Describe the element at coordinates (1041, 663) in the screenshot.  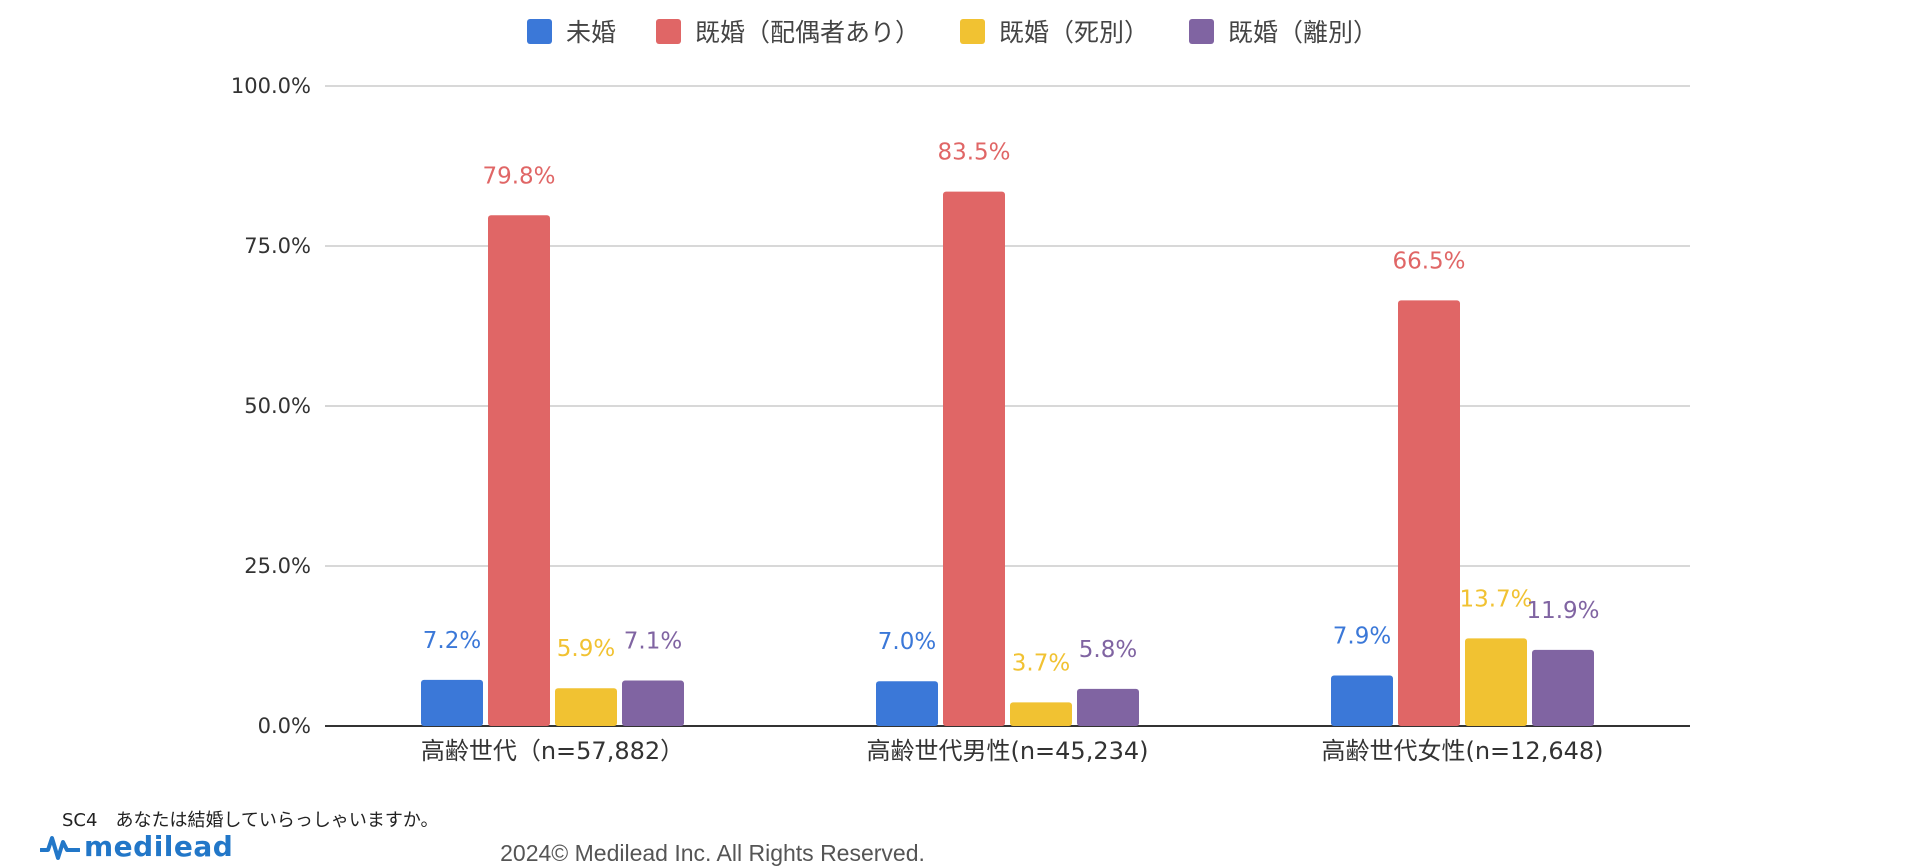
I see `data-label: 3.7%` at that location.